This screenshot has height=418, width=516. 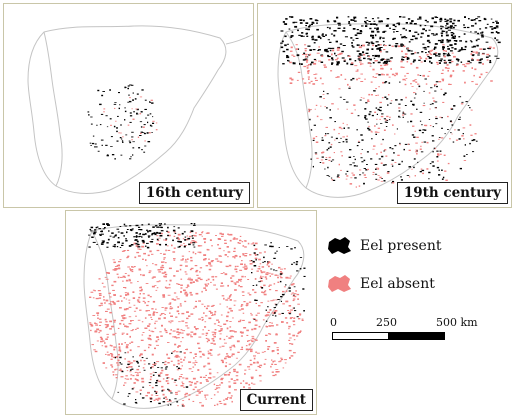 I want to click on map-legend: Eel present Eel absent, so click(x=416, y=294).